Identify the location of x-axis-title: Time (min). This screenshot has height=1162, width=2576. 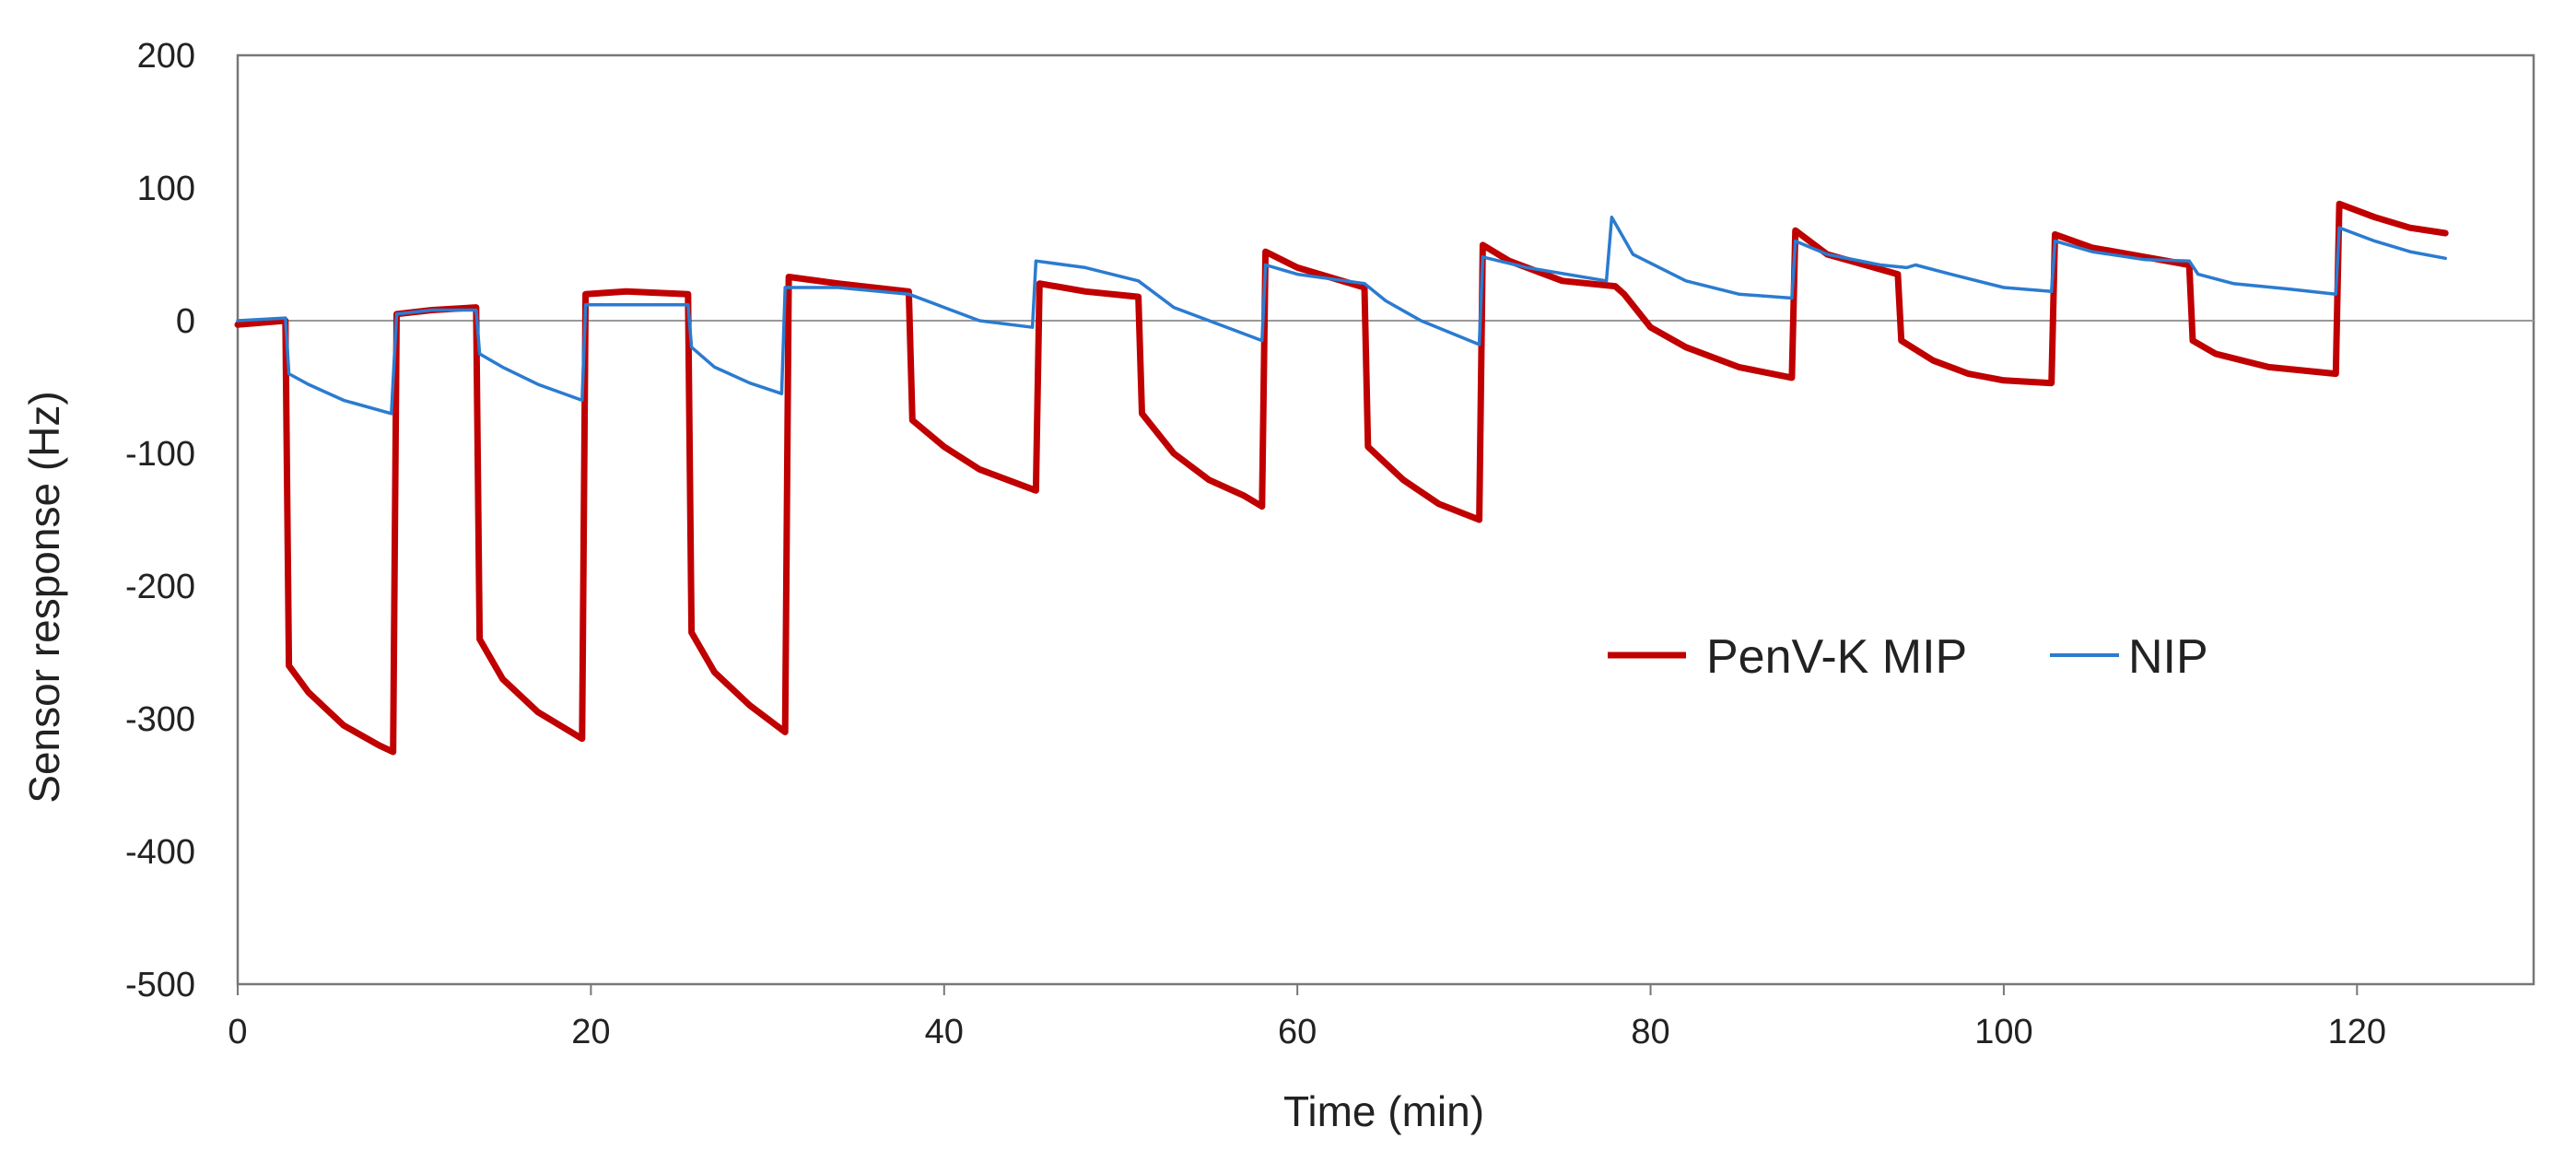
(1383, 1111).